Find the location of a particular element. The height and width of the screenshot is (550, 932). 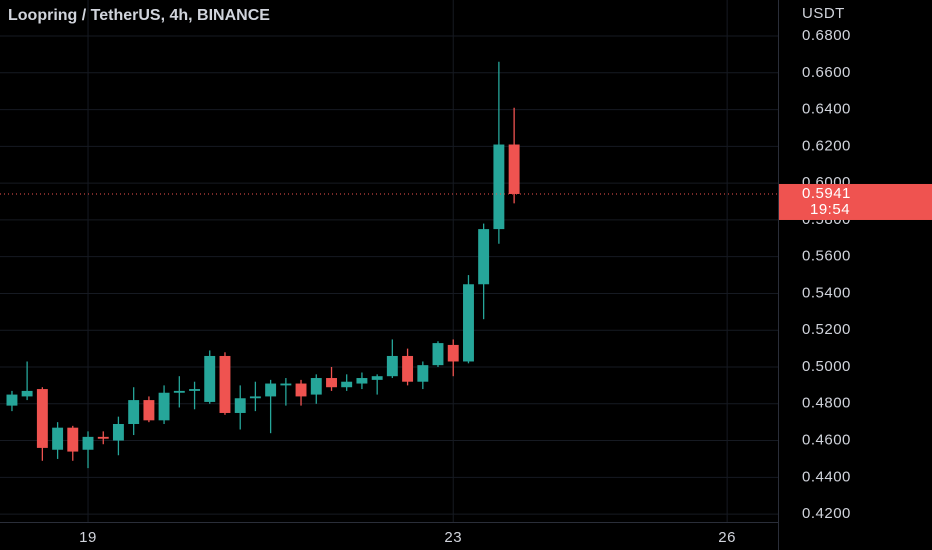

y-axis-label: USDT is located at coordinates (823, 13).